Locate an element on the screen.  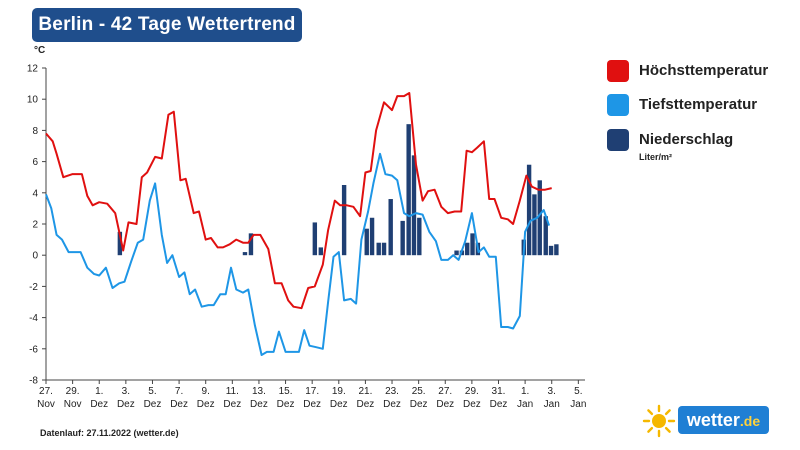
y-tick-label: -4 is located at coordinates (33, 318).